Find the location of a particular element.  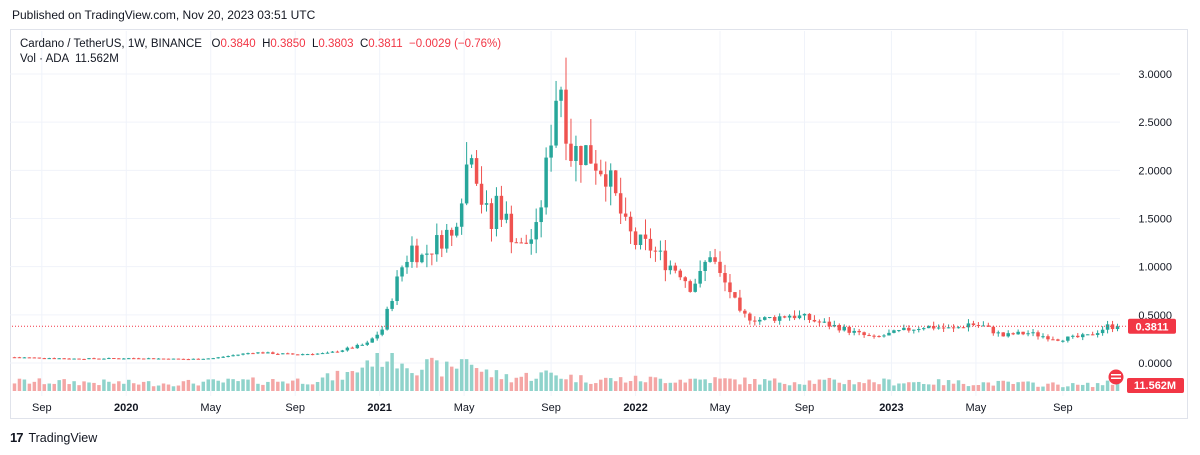

axis-badges: 0.3811 11.562M is located at coordinates (1146, 355).